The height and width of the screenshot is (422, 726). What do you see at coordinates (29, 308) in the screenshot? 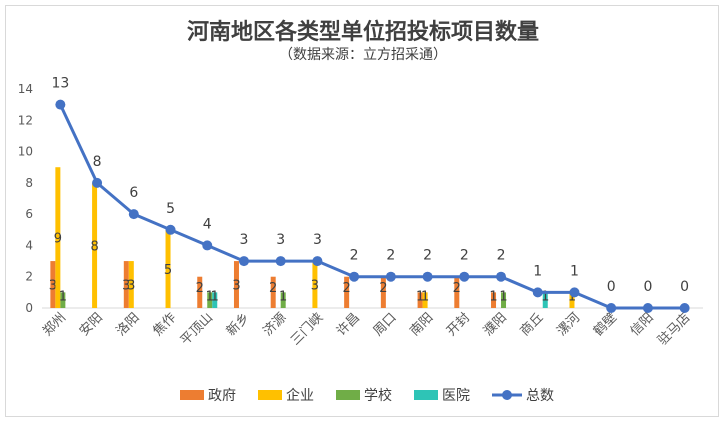
I see `y-tick-label: 0` at bounding box center [29, 308].